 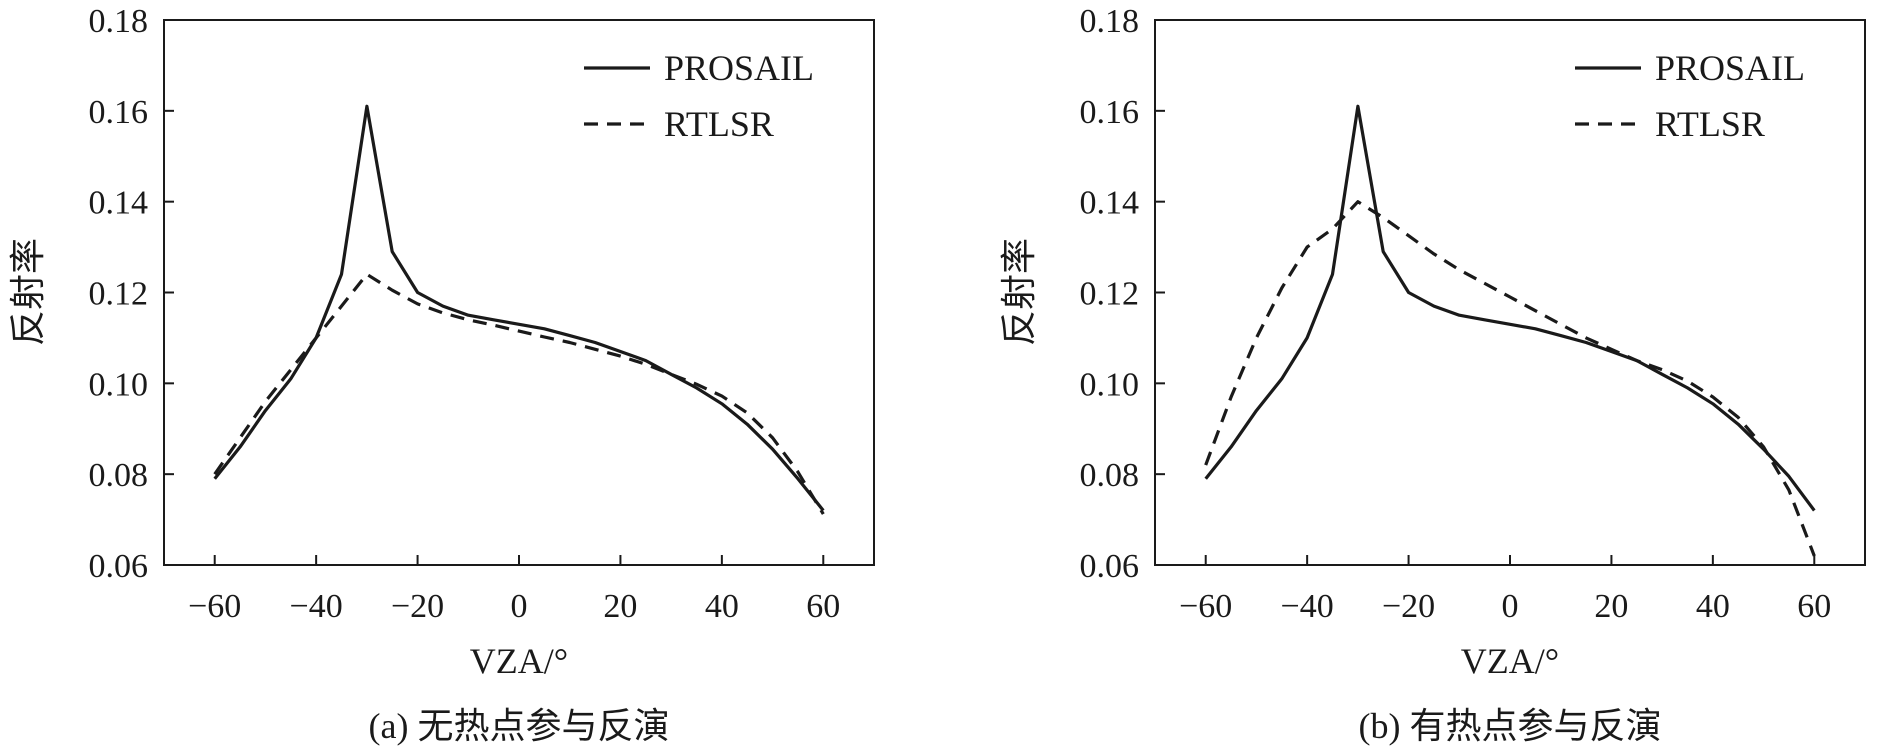 I want to click on series-line-rtlsr, so click(x=519, y=393).